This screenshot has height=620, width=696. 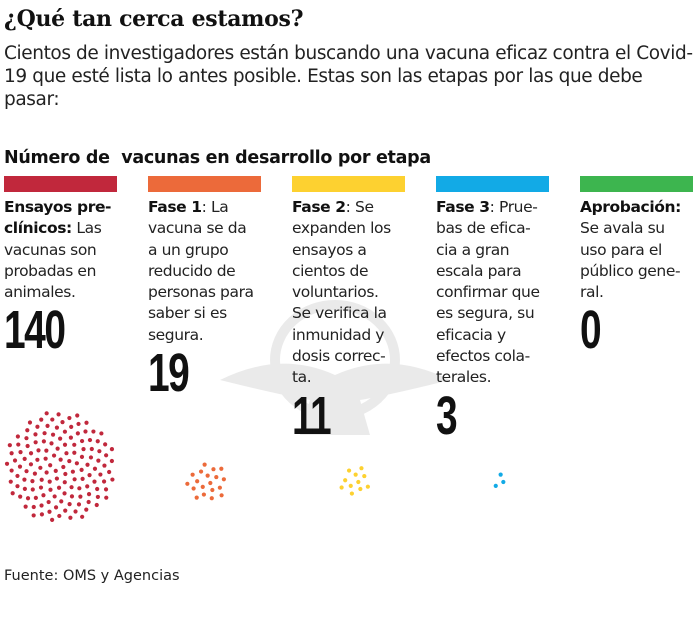 What do you see at coordinates (175, 207) in the screenshot?
I see `stage-label: Fase 1` at bounding box center [175, 207].